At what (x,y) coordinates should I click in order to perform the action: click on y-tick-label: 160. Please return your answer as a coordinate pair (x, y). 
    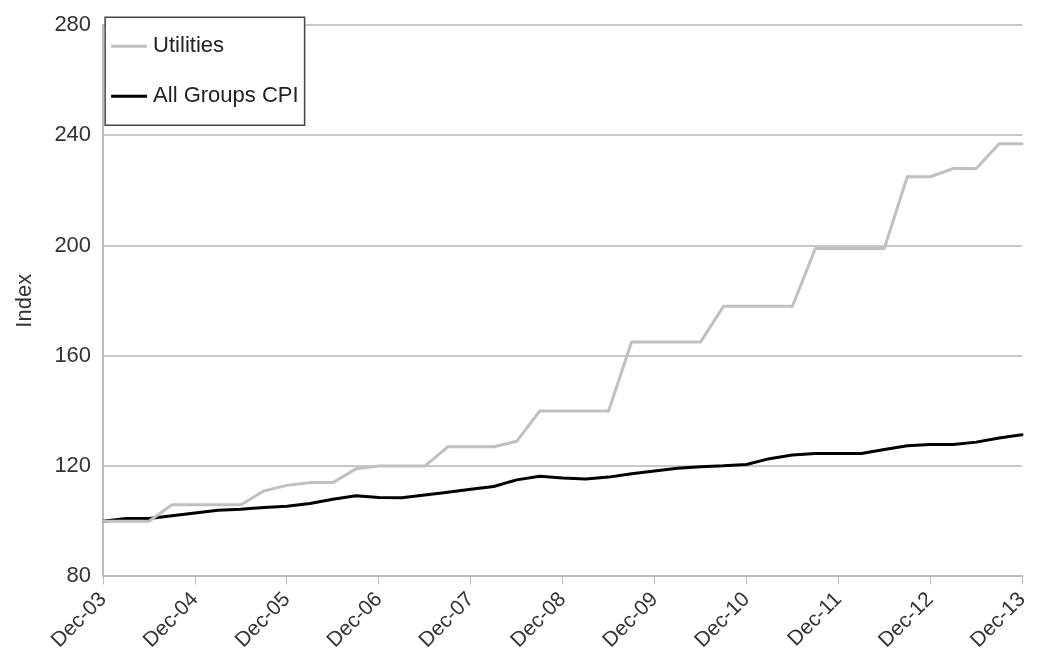
    Looking at the image, I should click on (73, 354).